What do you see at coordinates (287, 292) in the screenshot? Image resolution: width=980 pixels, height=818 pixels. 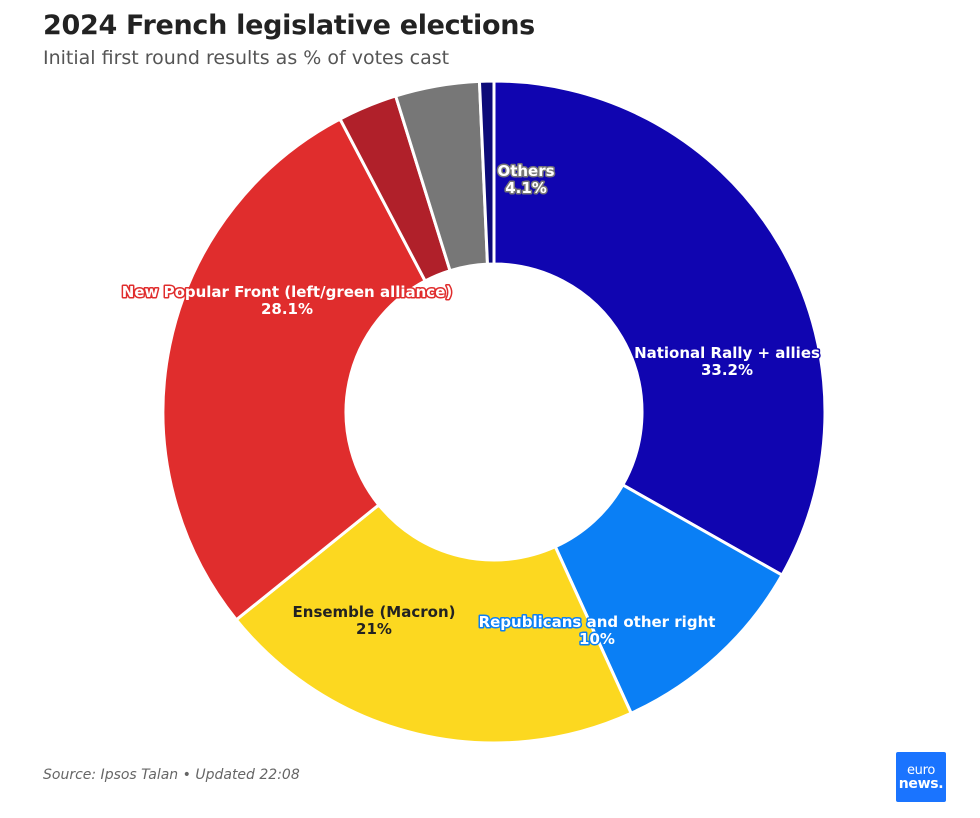 I see `slice-name-new-popular-front-left-green-alliance: New Popular Front (left/green alliance)` at bounding box center [287, 292].